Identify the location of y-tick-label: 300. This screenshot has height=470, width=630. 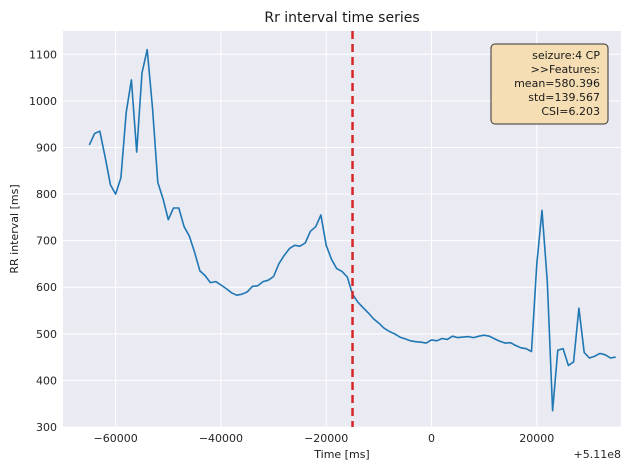
(46, 427).